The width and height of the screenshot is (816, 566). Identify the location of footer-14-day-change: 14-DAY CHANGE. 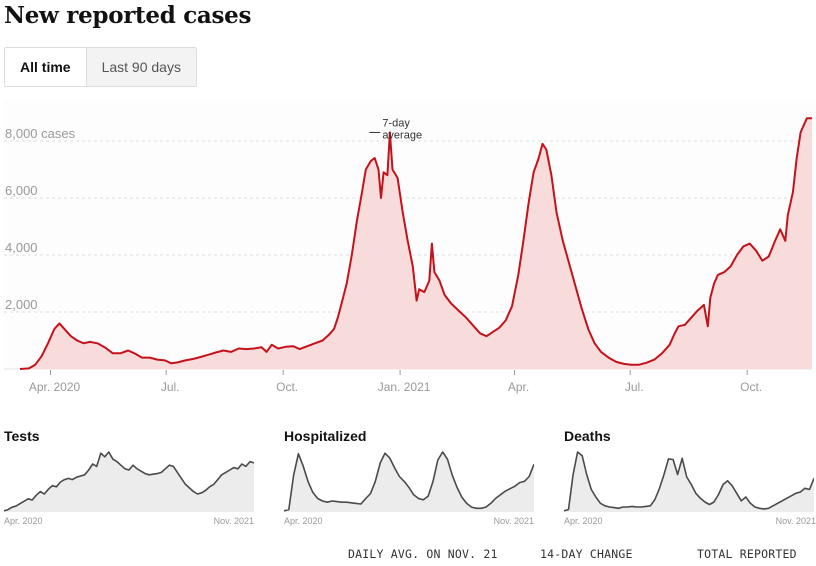
(586, 554).